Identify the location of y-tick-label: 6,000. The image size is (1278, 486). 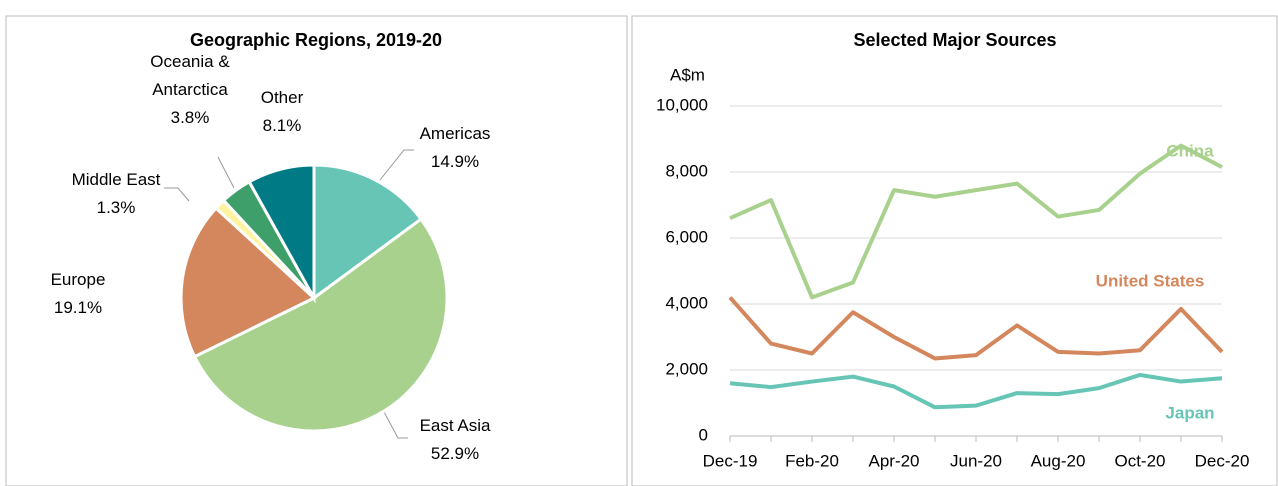
(686, 236).